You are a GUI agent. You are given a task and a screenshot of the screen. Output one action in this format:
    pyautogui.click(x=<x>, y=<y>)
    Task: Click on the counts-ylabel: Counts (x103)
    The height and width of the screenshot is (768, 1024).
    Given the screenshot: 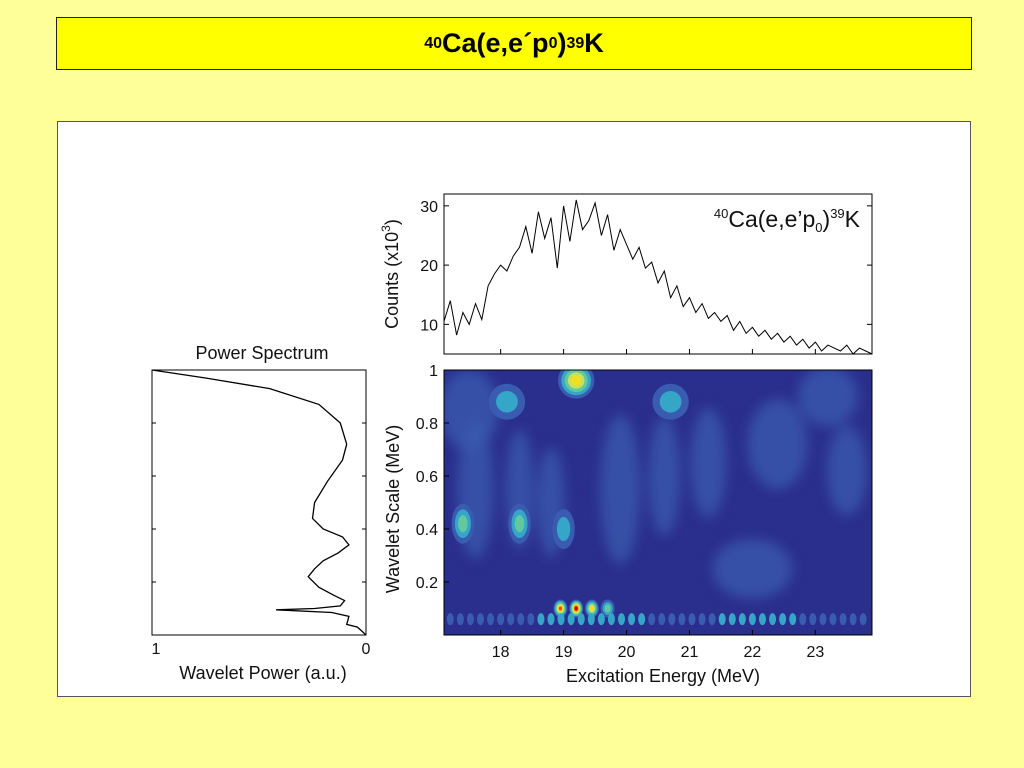 What is the action you would take?
    pyautogui.click(x=390, y=274)
    